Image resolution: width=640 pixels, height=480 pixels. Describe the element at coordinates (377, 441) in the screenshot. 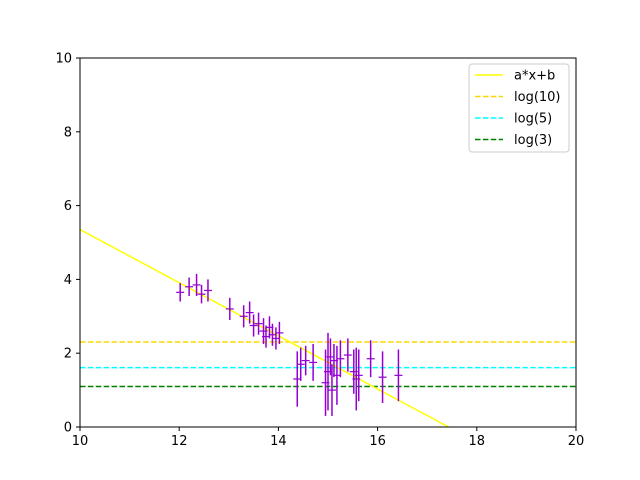

I see `x-tick-label: 16` at that location.